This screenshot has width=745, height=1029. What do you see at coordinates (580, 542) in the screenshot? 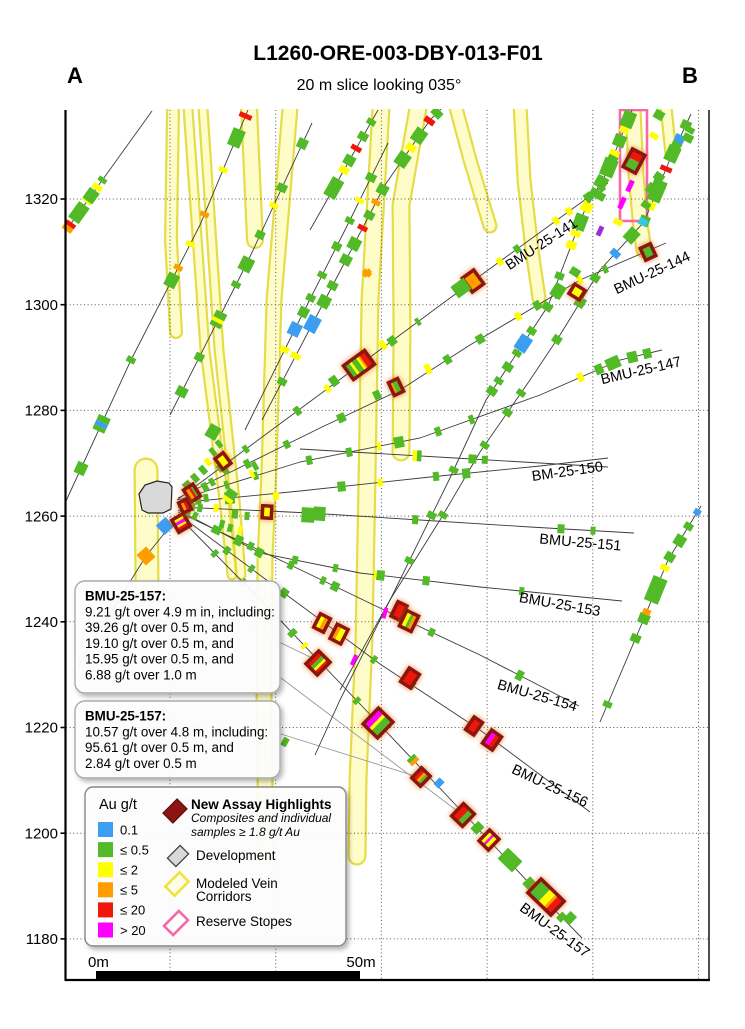
I see `svg-text: BMU-25-151` at bounding box center [580, 542].